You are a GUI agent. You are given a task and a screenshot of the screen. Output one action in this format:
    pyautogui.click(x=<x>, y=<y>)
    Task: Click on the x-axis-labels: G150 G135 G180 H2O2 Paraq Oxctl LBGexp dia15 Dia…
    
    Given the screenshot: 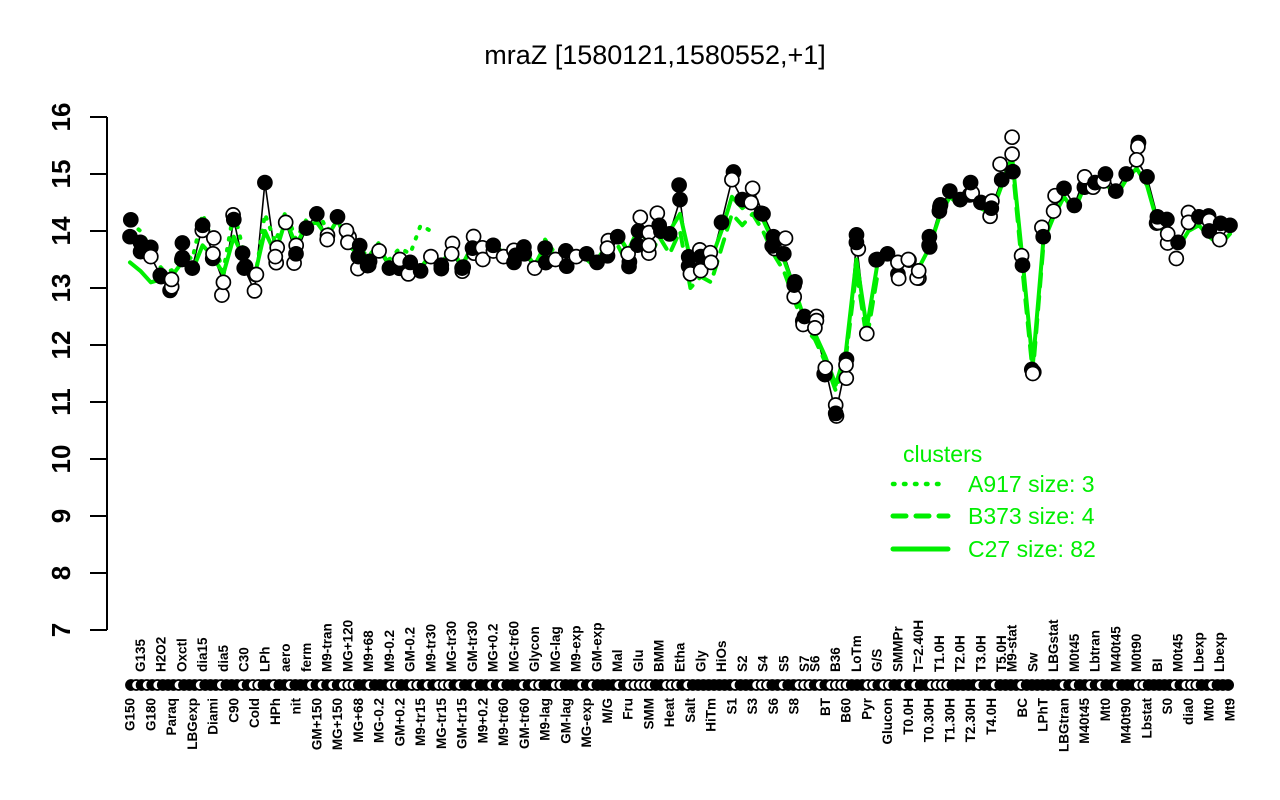 What is the action you would take?
    pyautogui.click(x=680, y=685)
    